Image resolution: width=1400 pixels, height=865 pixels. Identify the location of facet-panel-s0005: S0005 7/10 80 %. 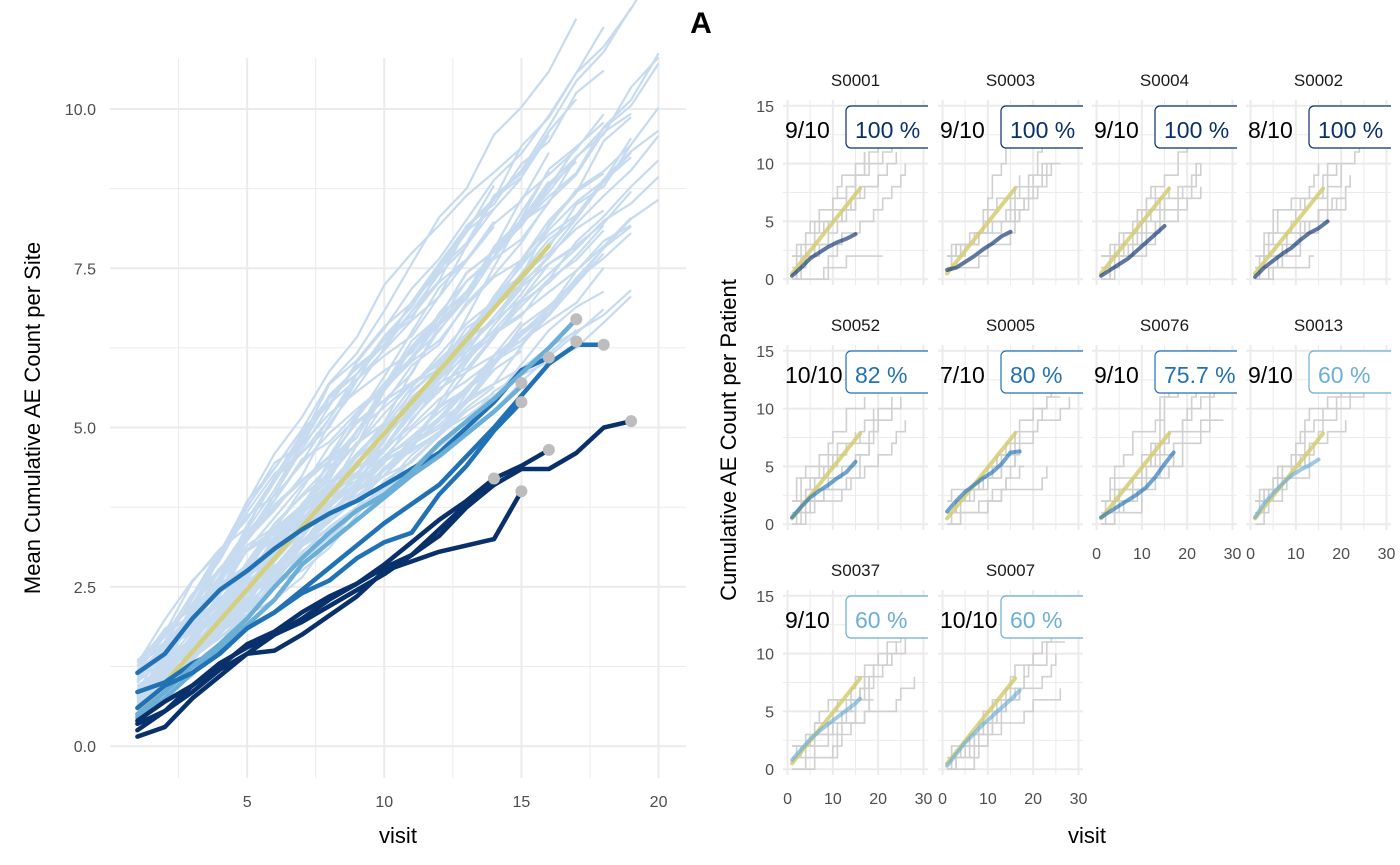
(1010, 423).